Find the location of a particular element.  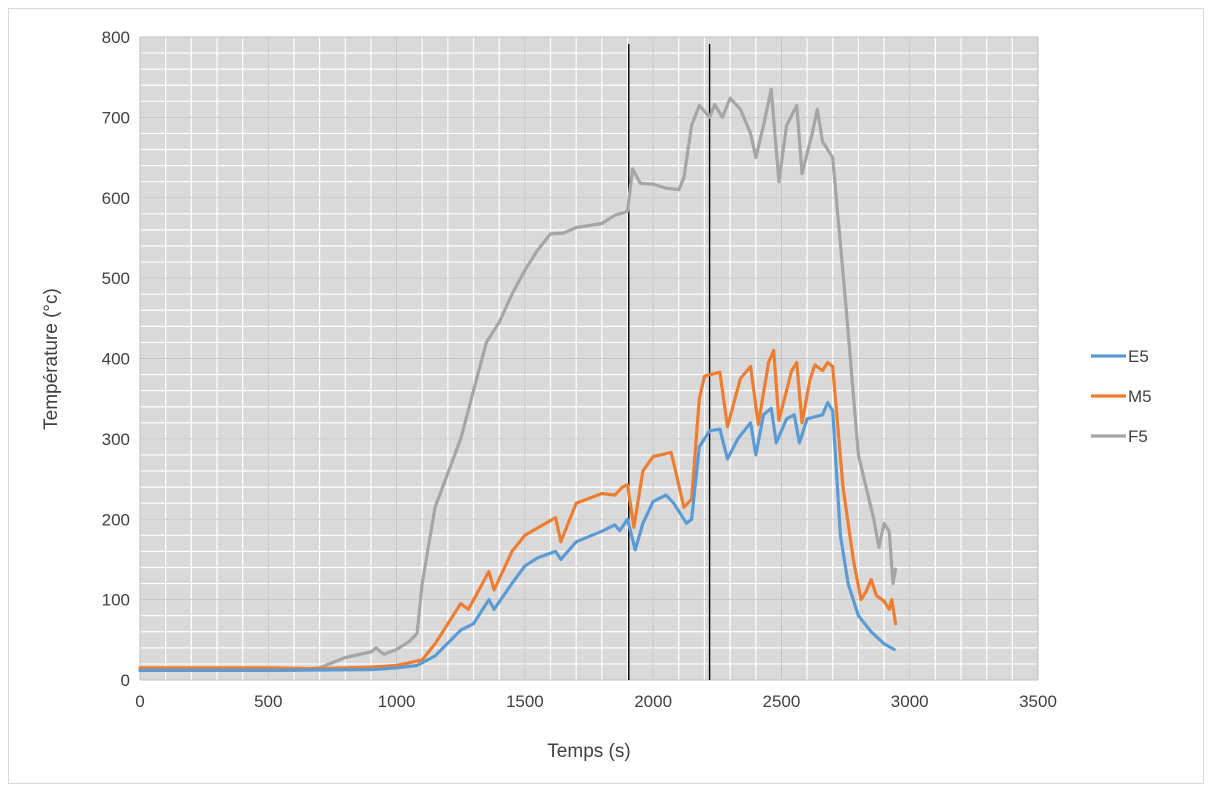

y-tick-label: 300 is located at coordinates (116, 439).